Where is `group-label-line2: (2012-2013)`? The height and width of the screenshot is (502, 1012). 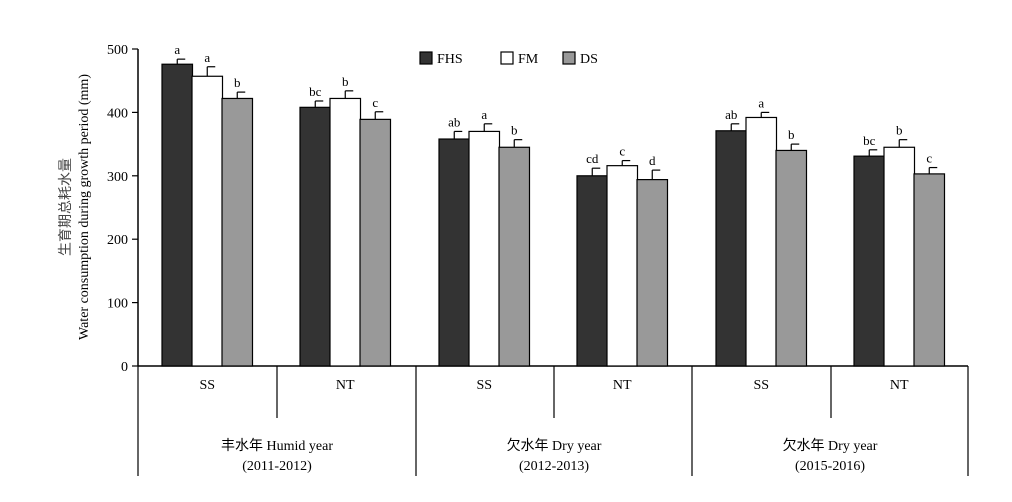 group-label-line2: (2012-2013) is located at coordinates (554, 466).